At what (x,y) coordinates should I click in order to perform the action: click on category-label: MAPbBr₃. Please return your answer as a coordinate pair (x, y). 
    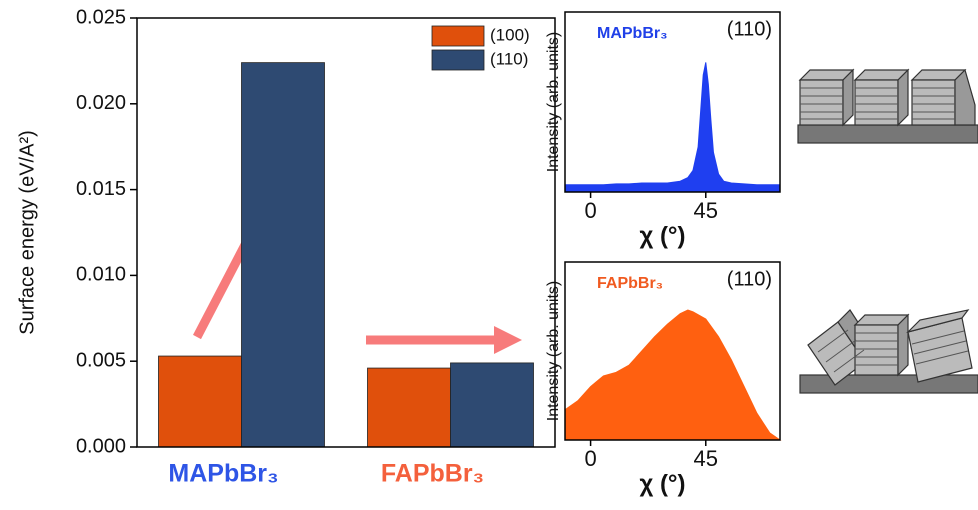
    Looking at the image, I should click on (223, 474).